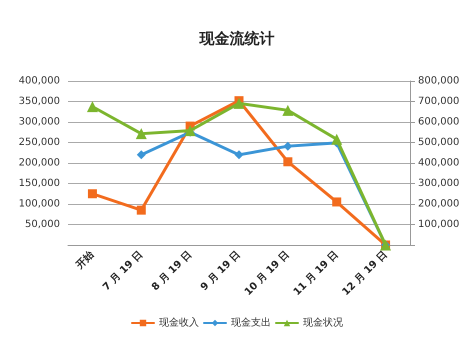  Describe the element at coordinates (39, 183) in the screenshot. I see `y-tick-label: 150,000` at that location.